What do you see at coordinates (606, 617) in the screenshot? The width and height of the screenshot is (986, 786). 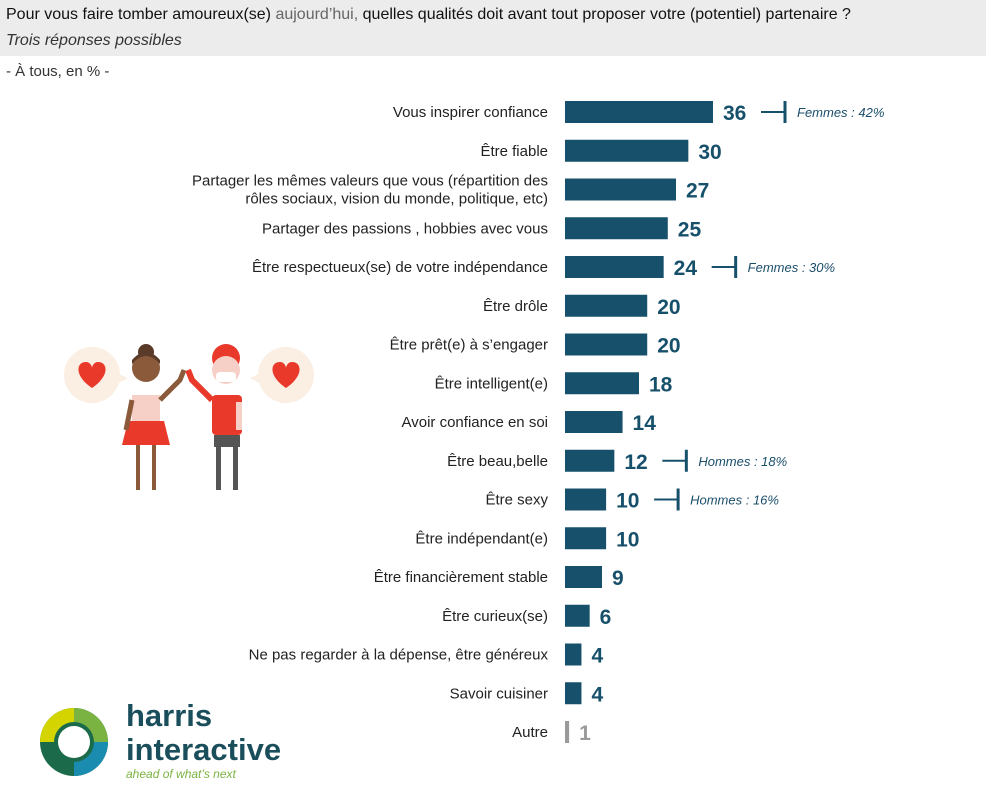 I see `value-label: 6` at bounding box center [606, 617].